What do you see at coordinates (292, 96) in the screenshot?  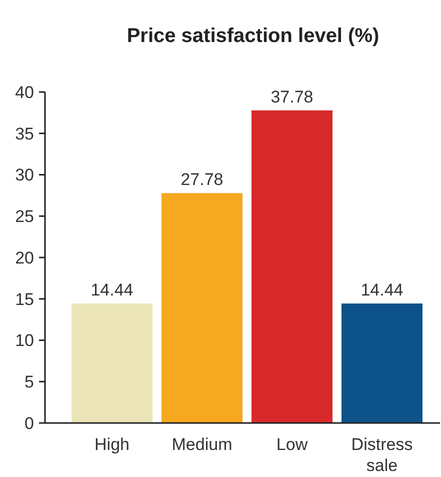 I see `data-label: 37.78` at bounding box center [292, 96].